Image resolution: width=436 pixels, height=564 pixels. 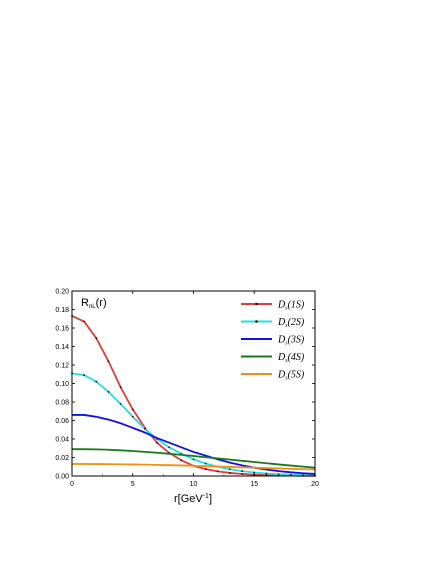 I want to click on y-tick-label: 0.18, so click(x=62, y=310).